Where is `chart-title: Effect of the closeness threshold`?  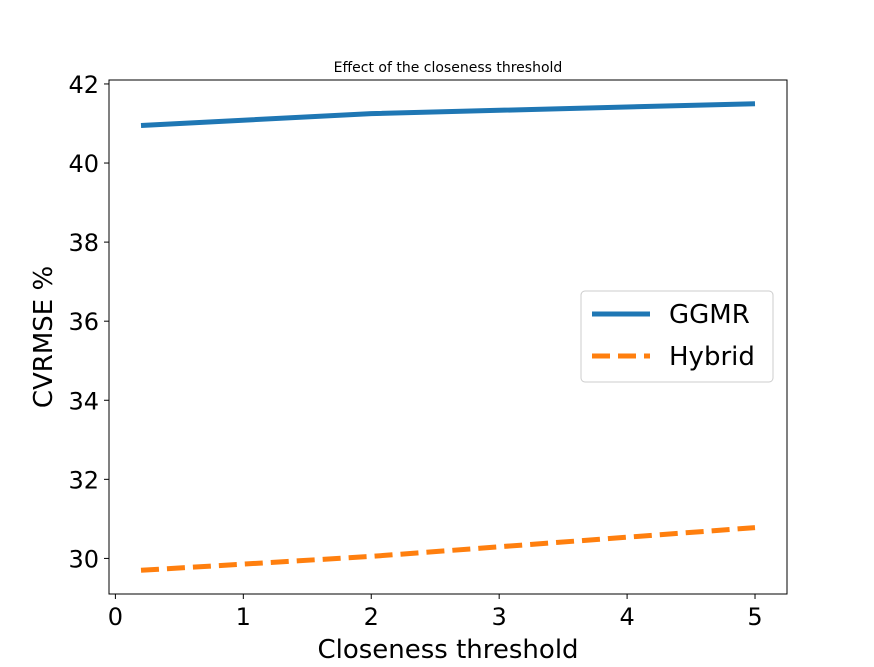
chart-title: Effect of the closeness threshold is located at coordinates (448, 68).